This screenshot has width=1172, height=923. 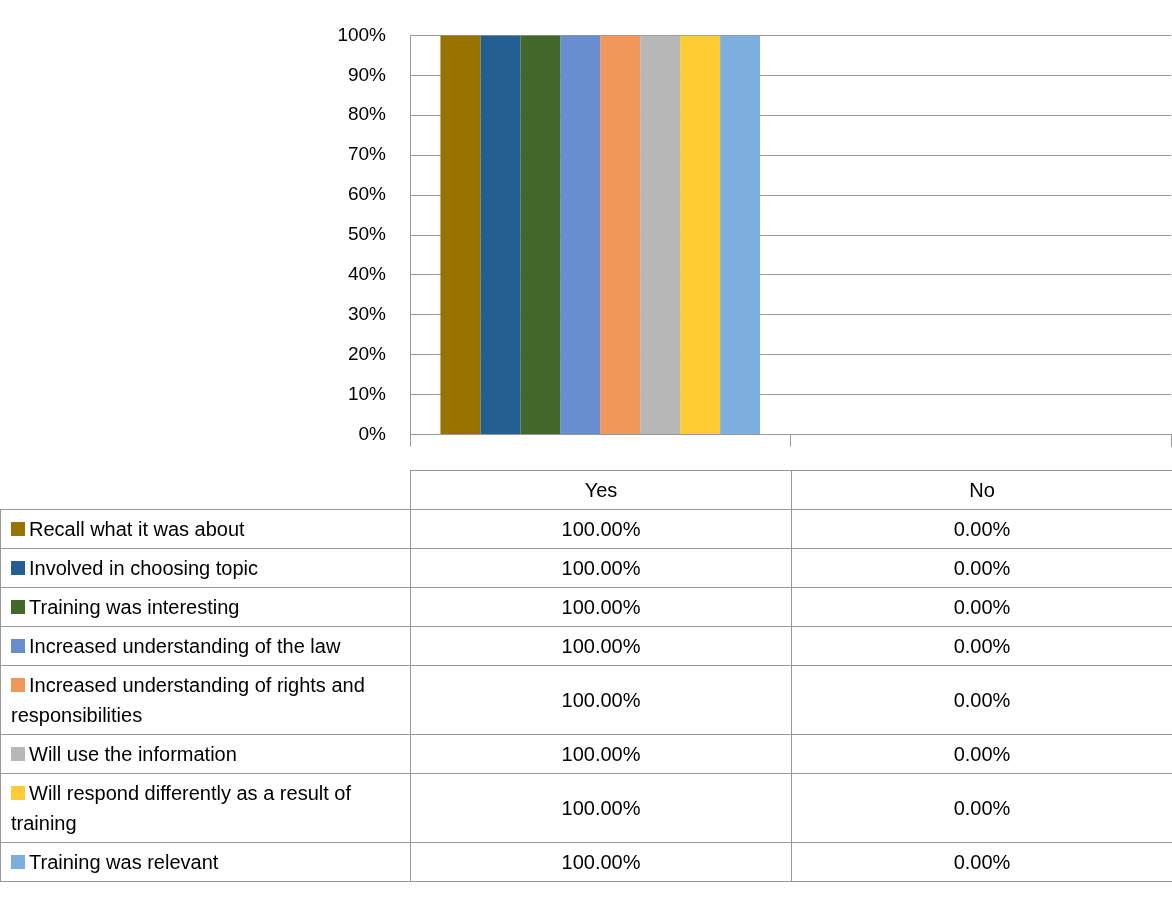 What do you see at coordinates (367, 314) in the screenshot?
I see `y-tick-label: 30%` at bounding box center [367, 314].